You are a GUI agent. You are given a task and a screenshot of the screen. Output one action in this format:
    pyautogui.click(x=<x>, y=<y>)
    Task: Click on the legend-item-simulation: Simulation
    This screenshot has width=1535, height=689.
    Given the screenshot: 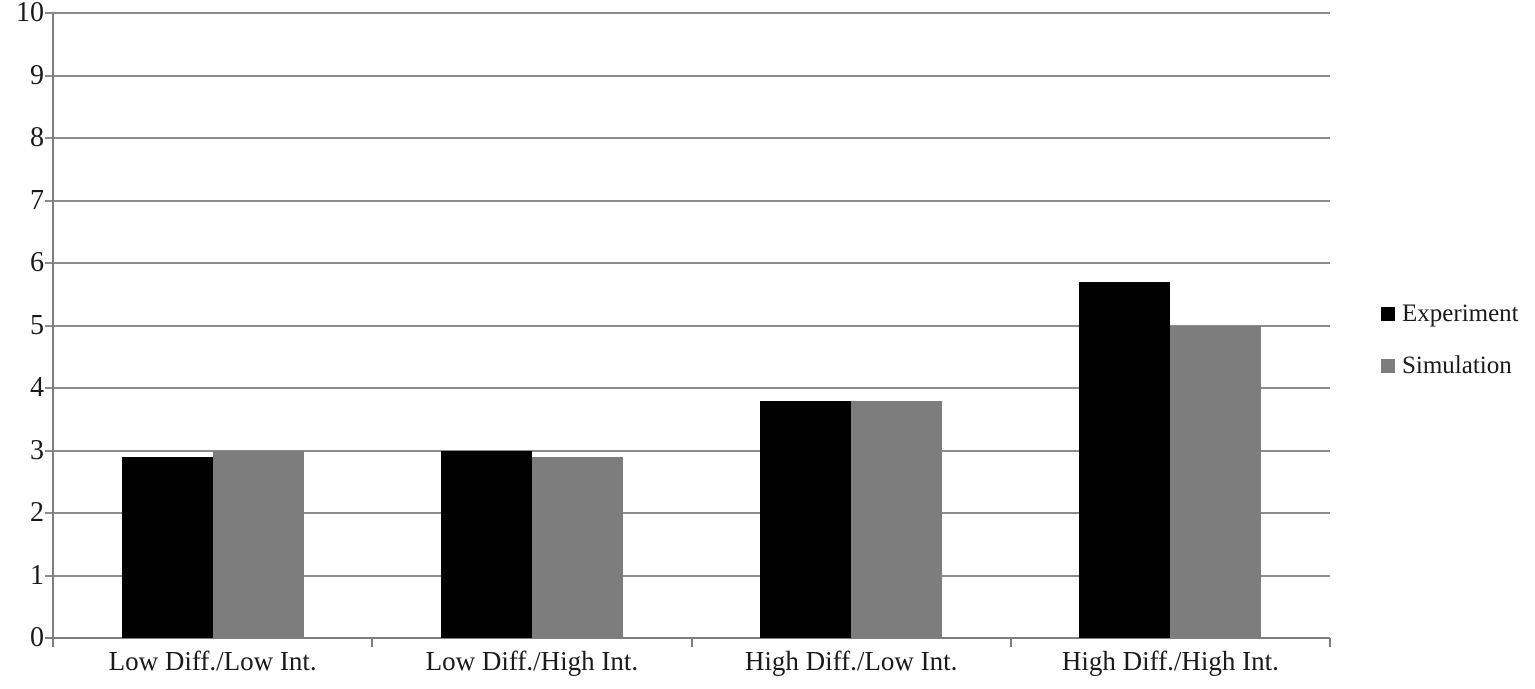 What is the action you would take?
    pyautogui.click(x=1450, y=365)
    